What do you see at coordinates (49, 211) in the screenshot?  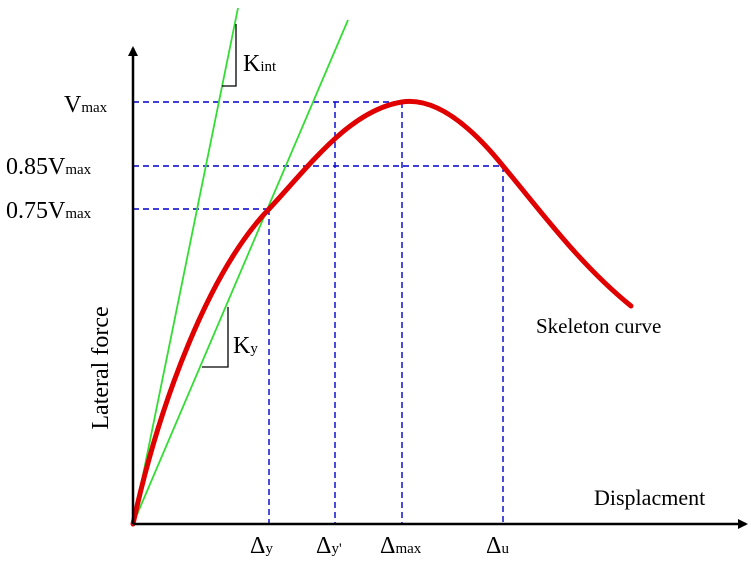 I see `v075-label: 0.75Vmax` at bounding box center [49, 211].